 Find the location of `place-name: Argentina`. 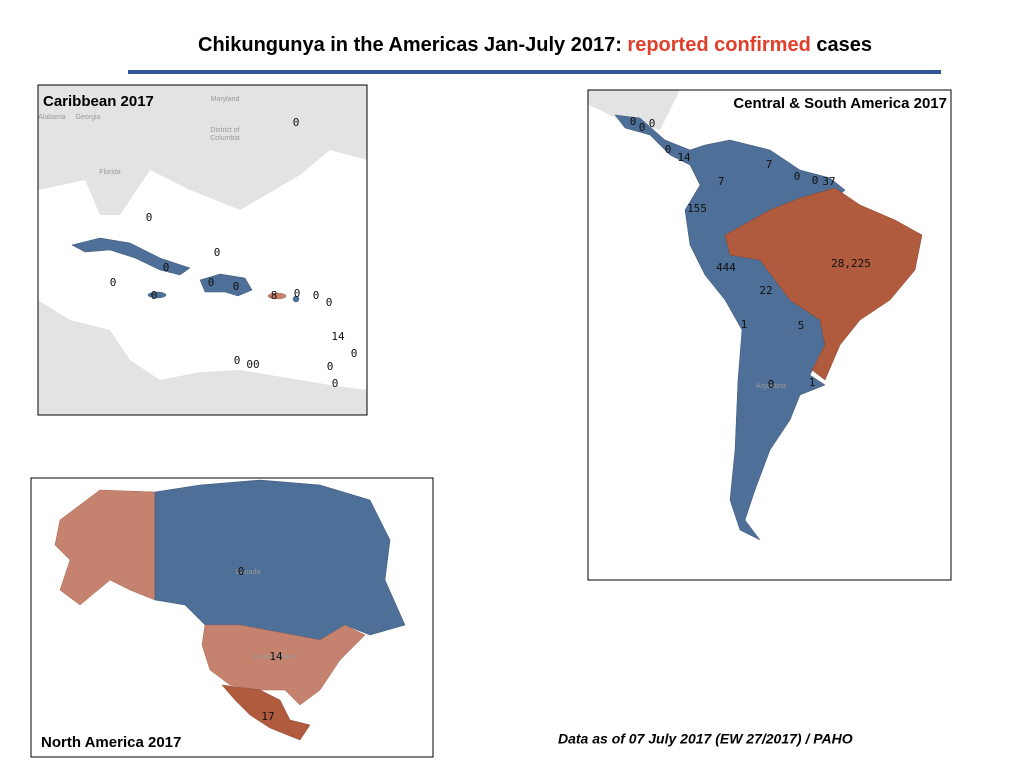

place-name: Argentina is located at coordinates (771, 386).